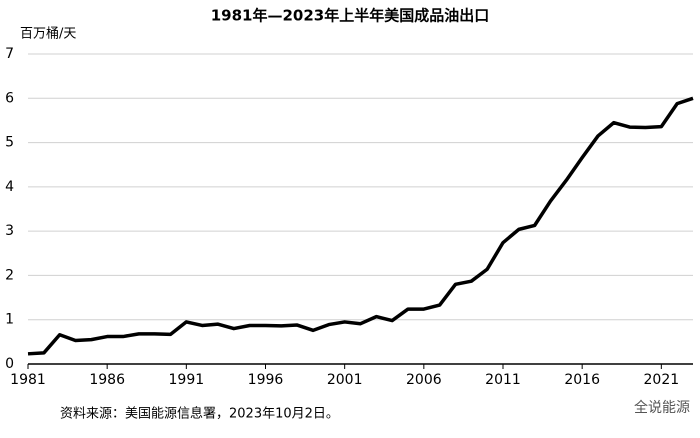 This screenshot has width=700, height=438. Describe the element at coordinates (48, 34) in the screenshot. I see `y-axis-label: 百万桶/天` at that location.